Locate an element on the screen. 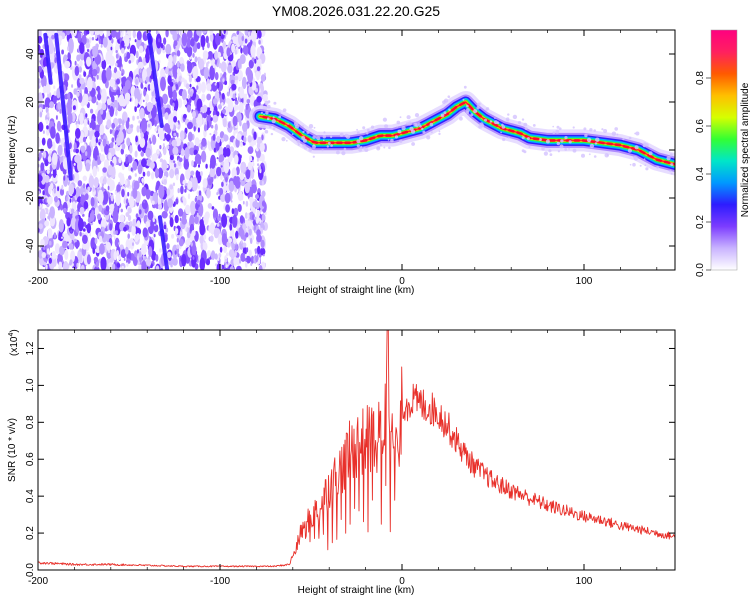 This screenshot has width=750, height=600. colorbar-label: Normalized spectral amplitude is located at coordinates (745, 149).